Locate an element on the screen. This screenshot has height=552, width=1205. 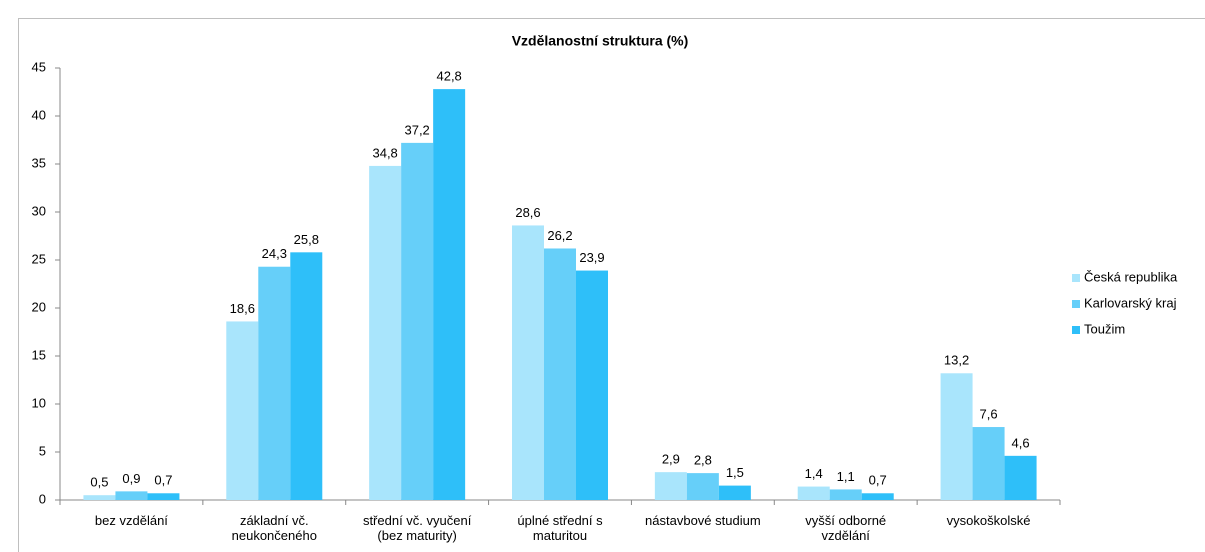
y-tick-label: 40 is located at coordinates (39, 114).